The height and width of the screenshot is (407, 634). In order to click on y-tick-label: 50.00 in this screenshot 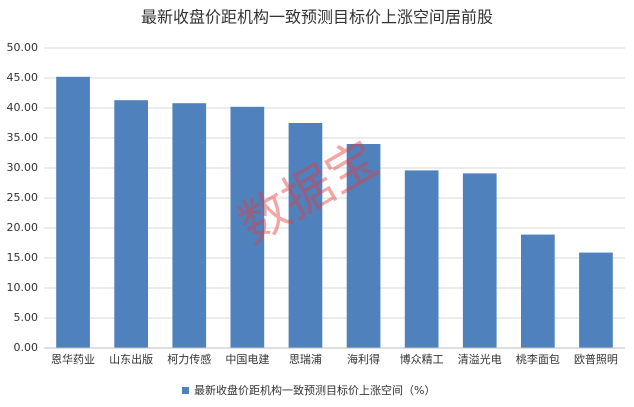, I will do `click(23, 47)`.